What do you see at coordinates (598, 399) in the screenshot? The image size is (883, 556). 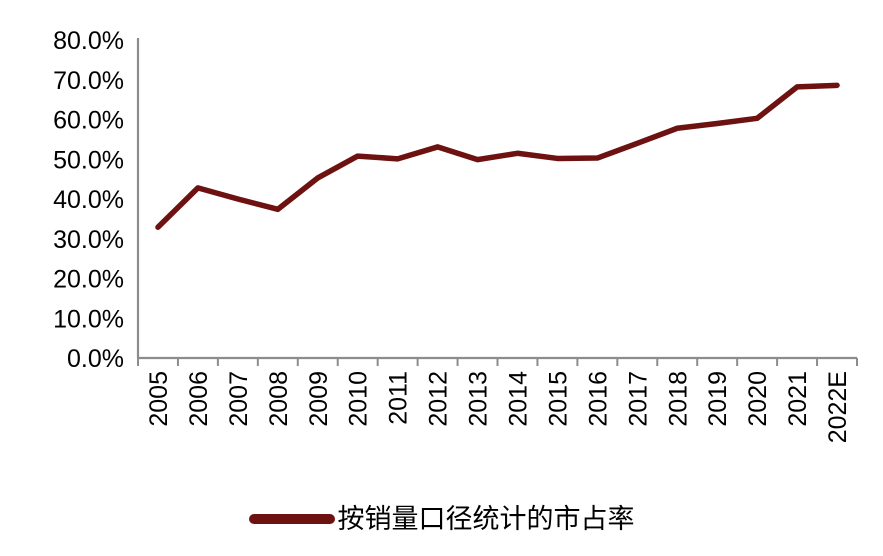 I see `x-axis-label: 2016` at bounding box center [598, 399].